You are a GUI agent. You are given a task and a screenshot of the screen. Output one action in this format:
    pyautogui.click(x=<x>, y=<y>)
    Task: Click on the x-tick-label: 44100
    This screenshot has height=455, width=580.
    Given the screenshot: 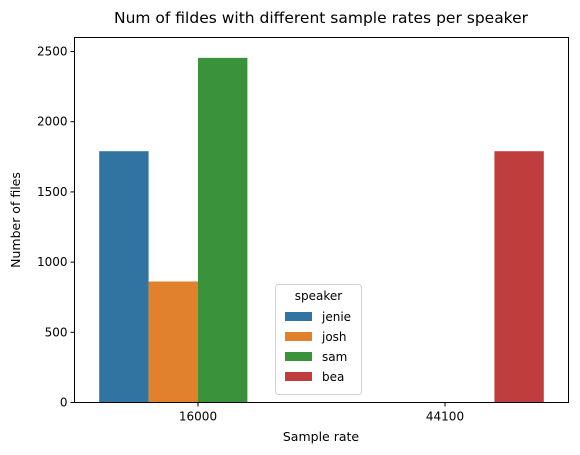 What is the action you would take?
    pyautogui.click(x=445, y=417)
    